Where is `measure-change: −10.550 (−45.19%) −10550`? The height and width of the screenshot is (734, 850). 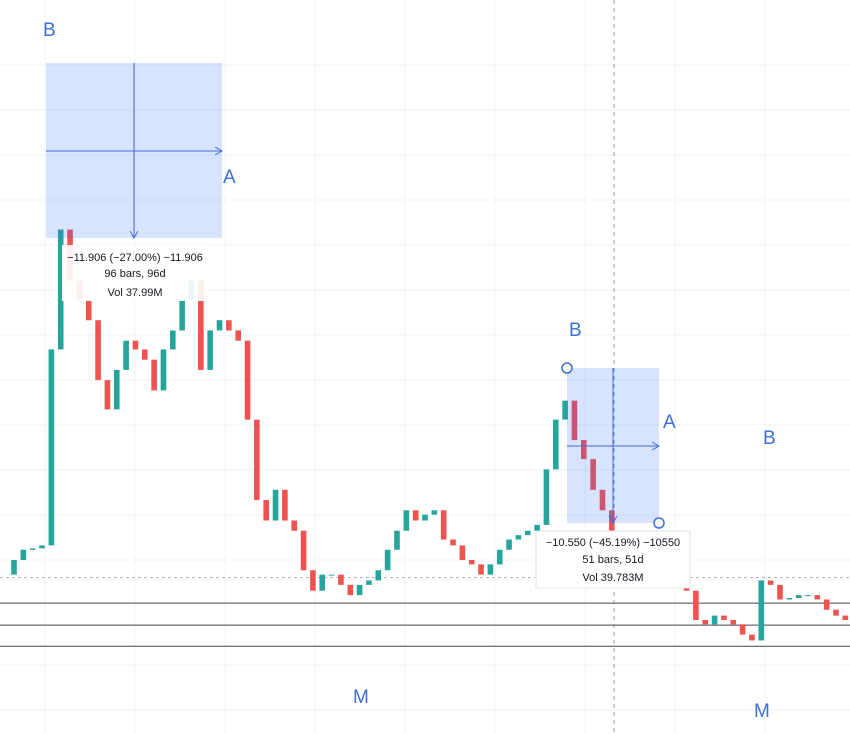 measure-change: −10.550 (−45.19%) −10550 is located at coordinates (613, 543).